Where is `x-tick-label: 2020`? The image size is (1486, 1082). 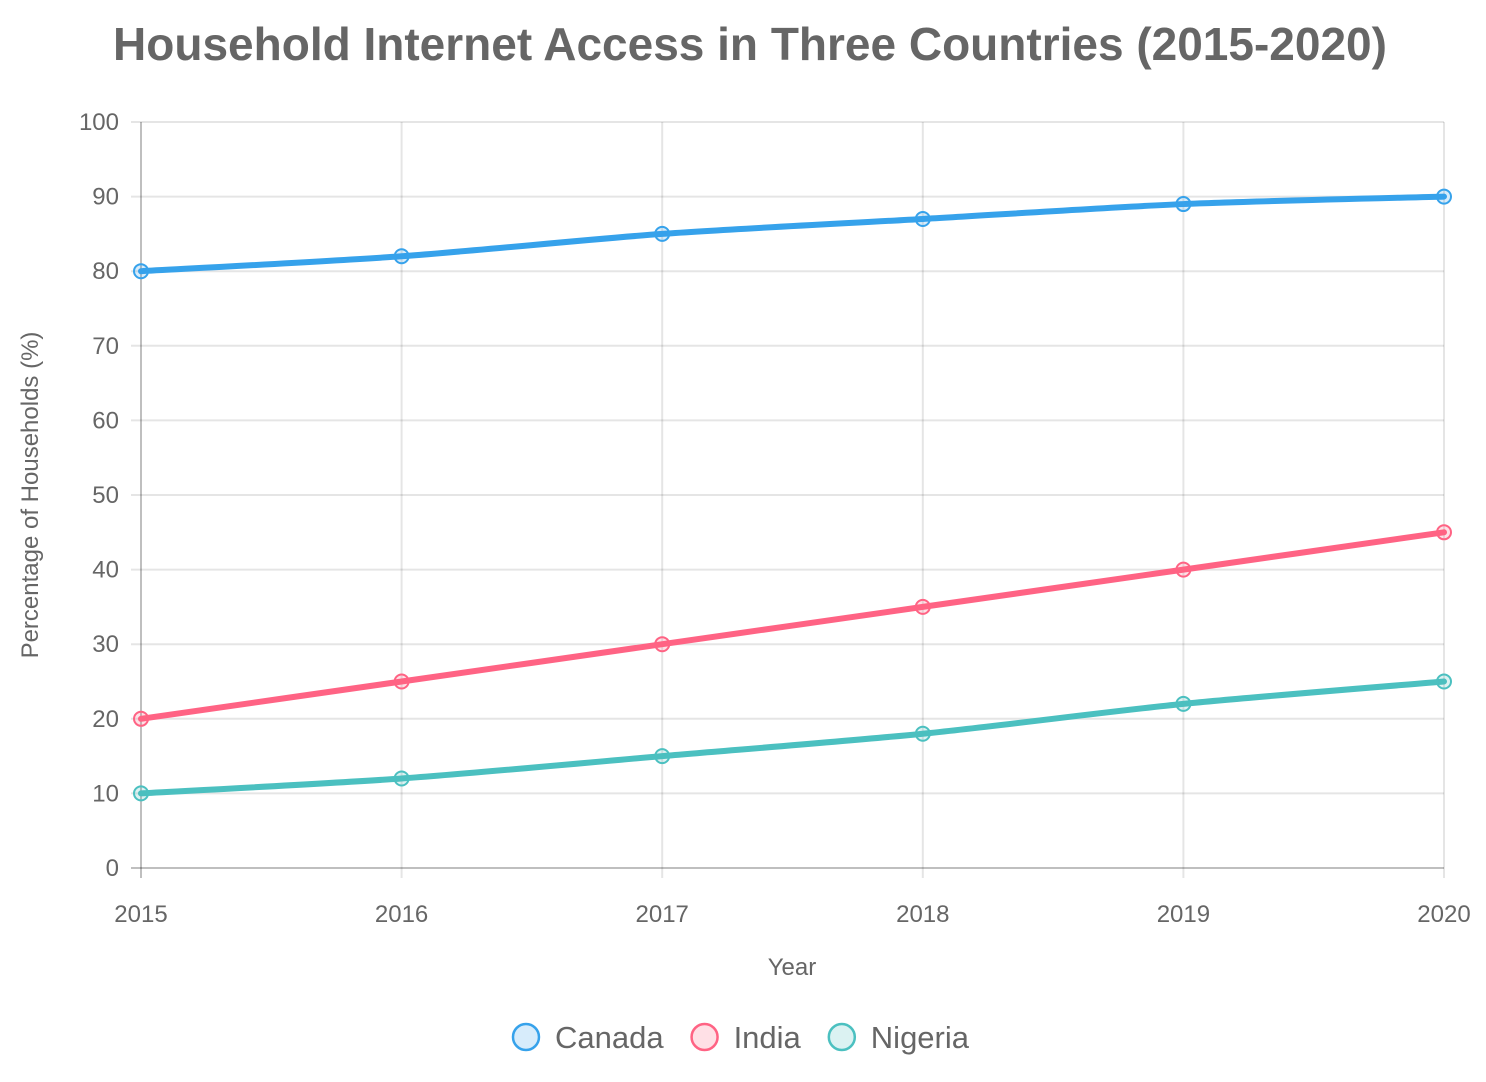 x-tick-label: 2020 is located at coordinates (1443, 914).